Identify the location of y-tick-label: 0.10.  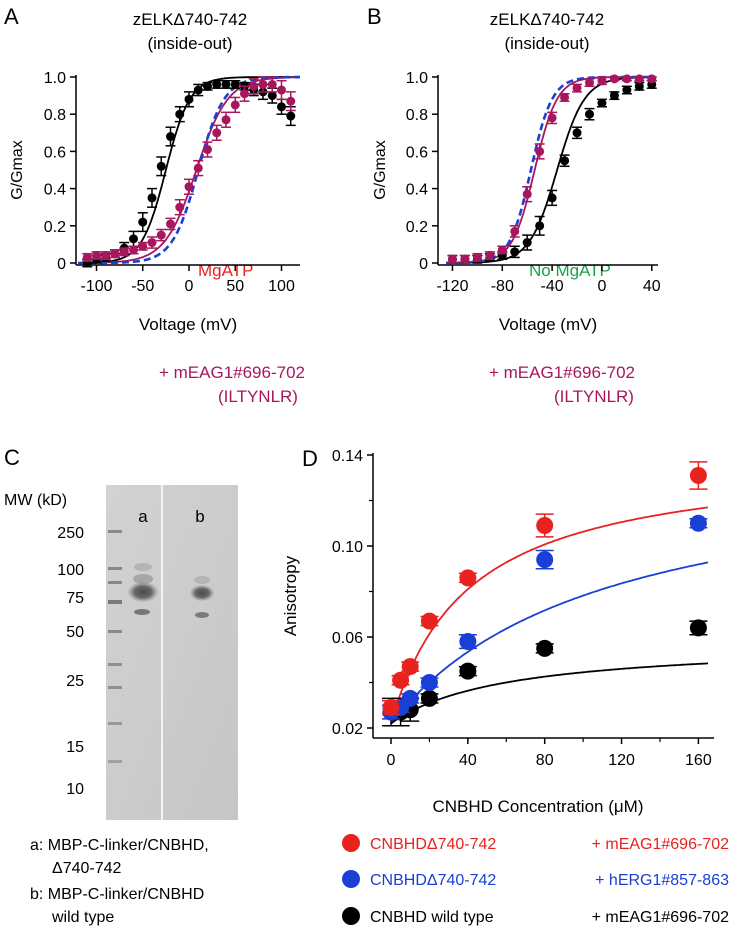
(347, 547).